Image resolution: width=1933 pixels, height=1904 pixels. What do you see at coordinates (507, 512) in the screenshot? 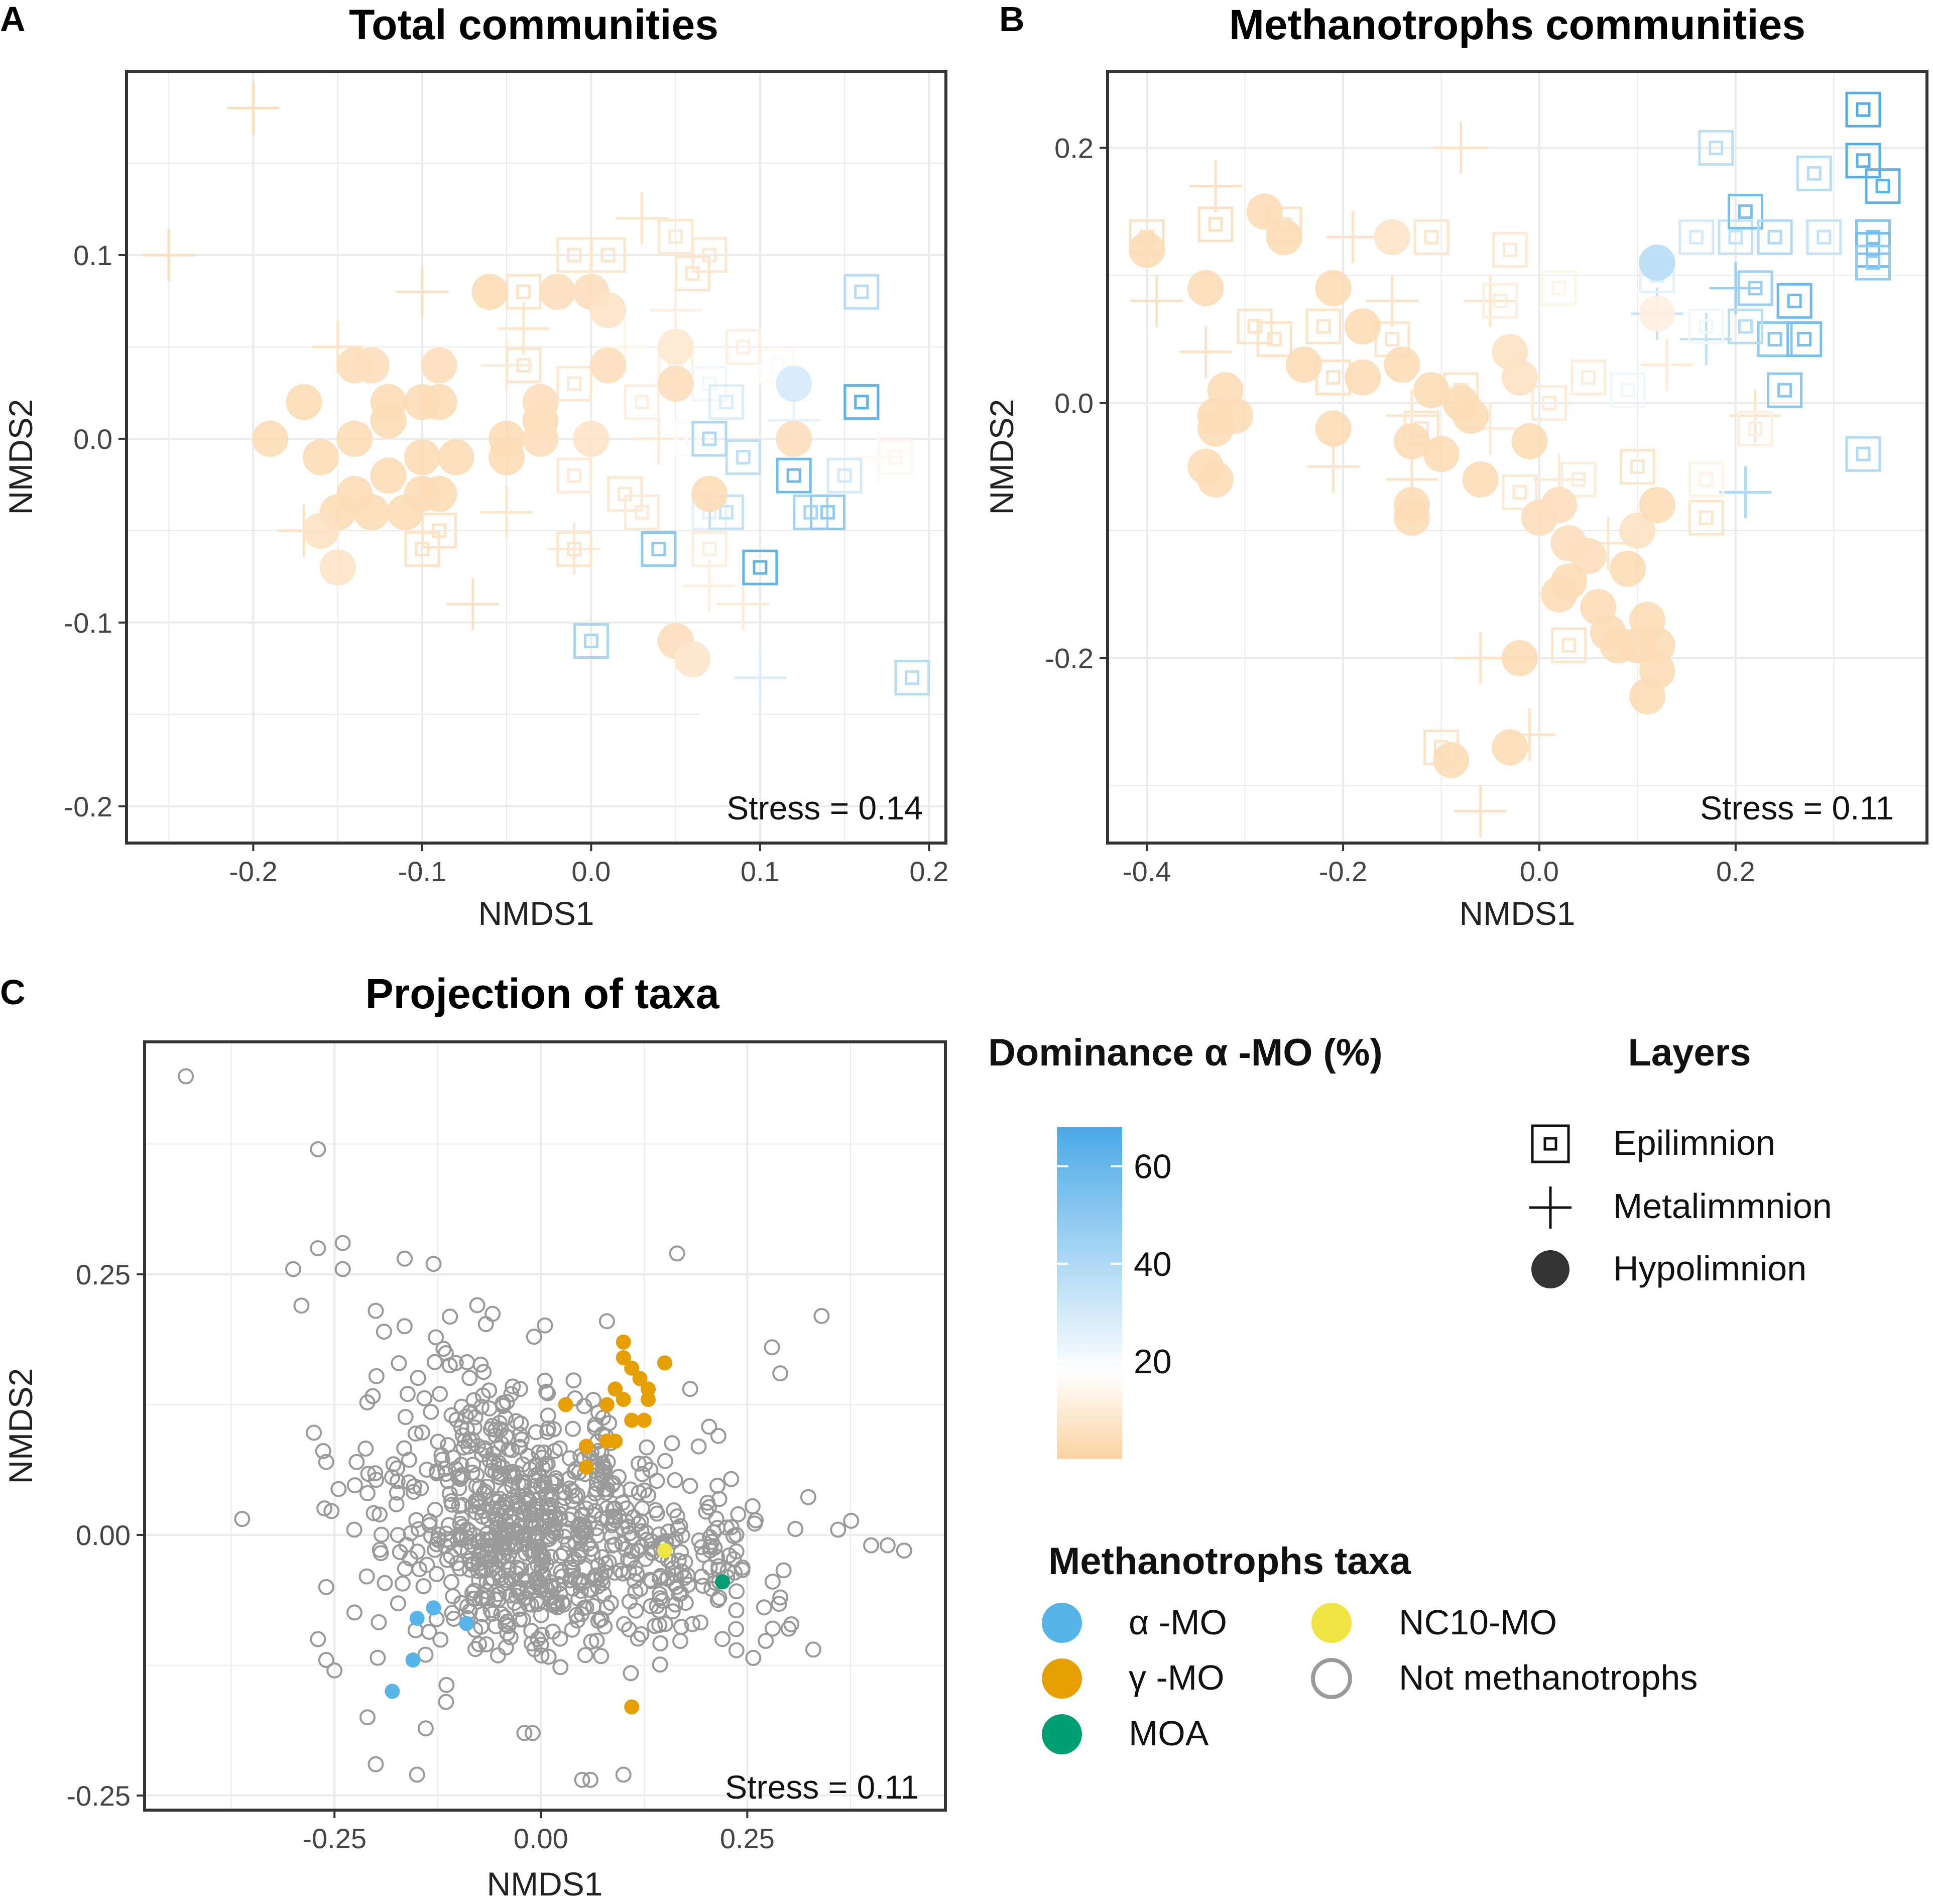
I see `panel-a-metalimnion-point` at bounding box center [507, 512].